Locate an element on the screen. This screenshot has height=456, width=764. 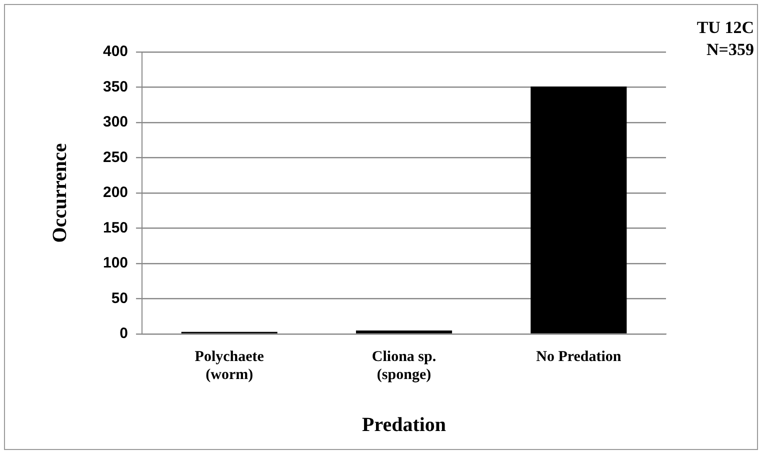
y-tick-label: 50 is located at coordinates (119, 298).